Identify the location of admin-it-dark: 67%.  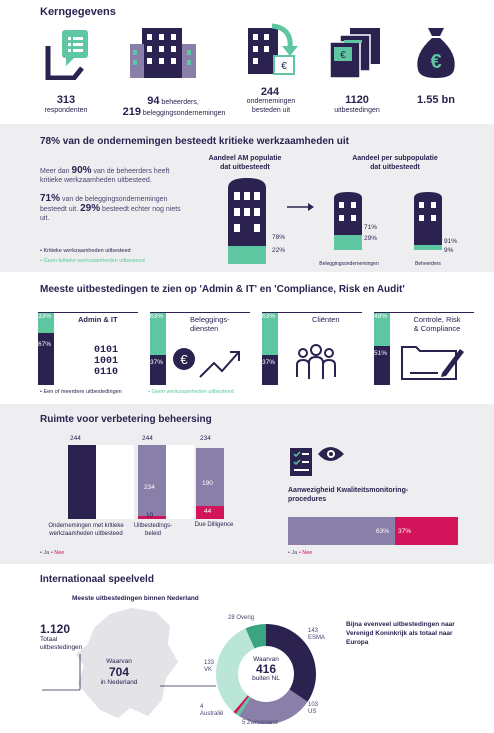
(45, 344).